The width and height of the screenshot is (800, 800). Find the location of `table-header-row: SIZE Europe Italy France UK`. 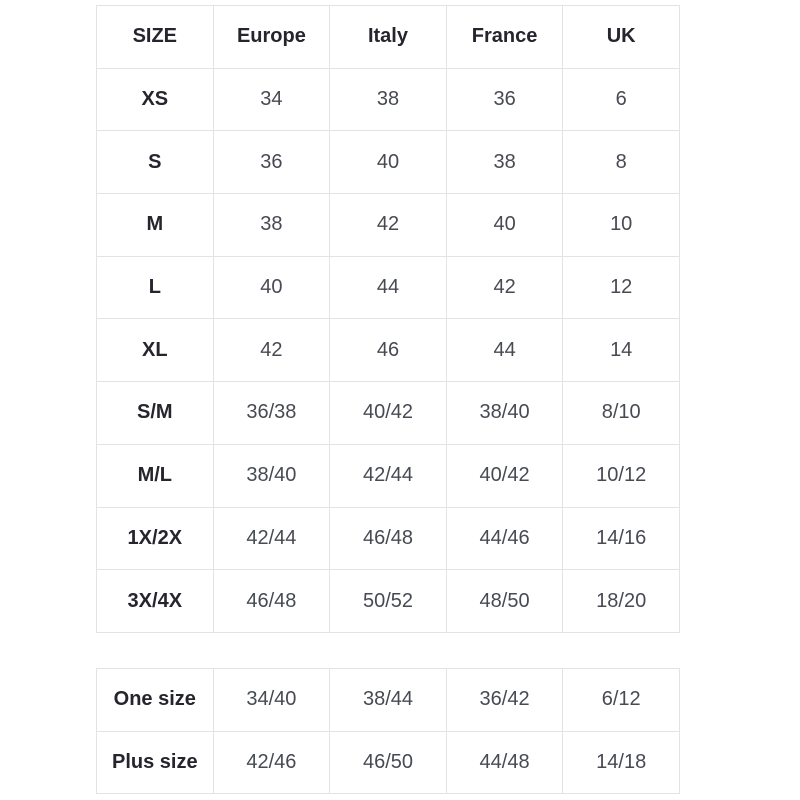

table-header-row: SIZE Europe Italy France UK is located at coordinates (388, 37).